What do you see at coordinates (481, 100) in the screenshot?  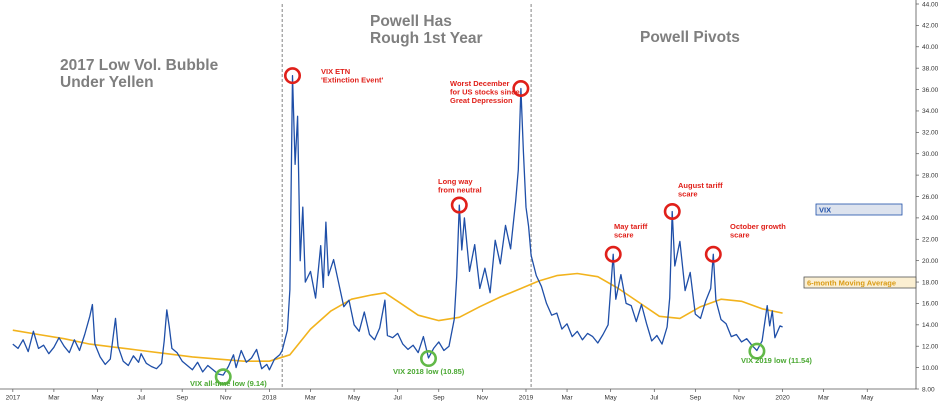 I see `annotation-label-2-line-2: Great Depression` at bounding box center [481, 100].